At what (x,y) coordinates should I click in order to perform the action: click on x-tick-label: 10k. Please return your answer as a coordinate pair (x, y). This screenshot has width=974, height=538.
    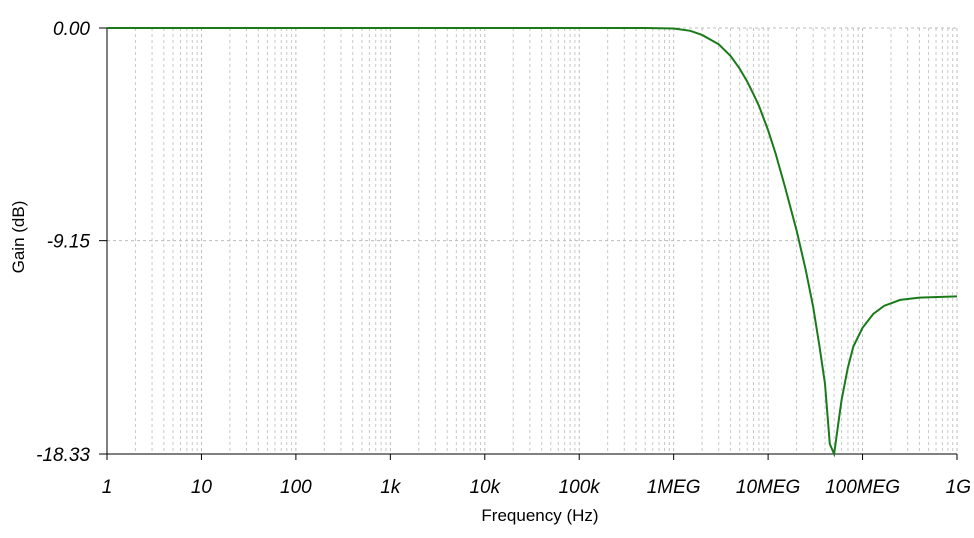
    Looking at the image, I should click on (485, 487).